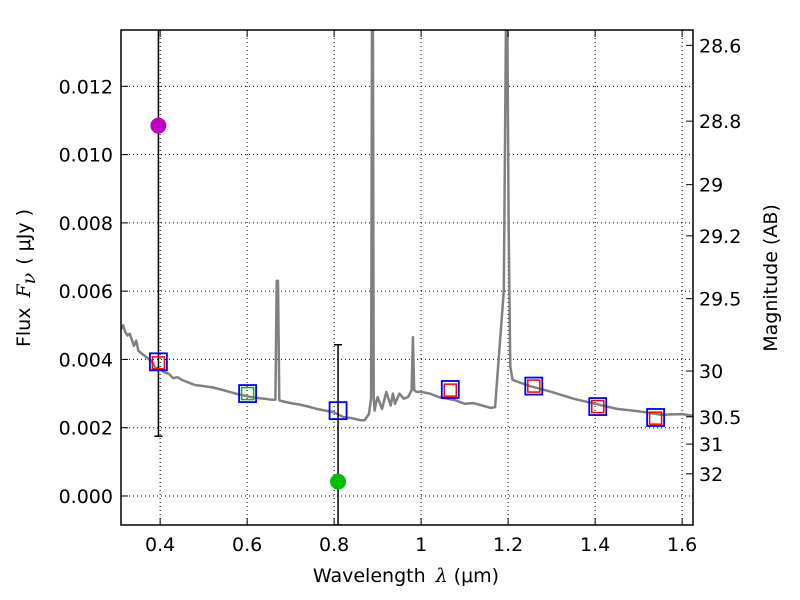 Image resolution: width=800 pixels, height=600 pixels. Describe the element at coordinates (160, 545) in the screenshot. I see `x-tick-label: 0.4` at that location.